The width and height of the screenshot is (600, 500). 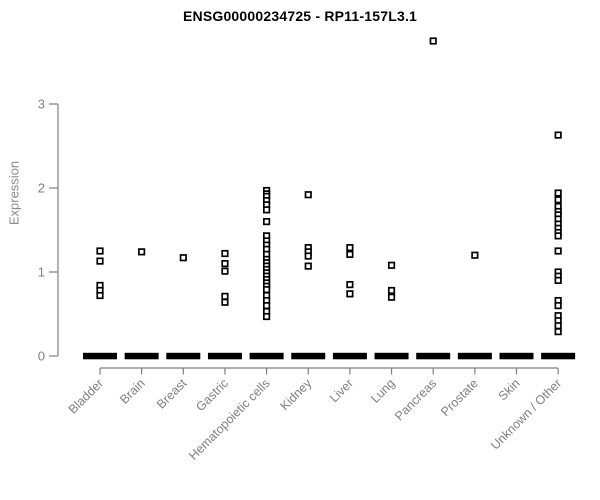 What do you see at coordinates (459, 397) in the screenshot?
I see `x-tick-label: Prostate` at bounding box center [459, 397].